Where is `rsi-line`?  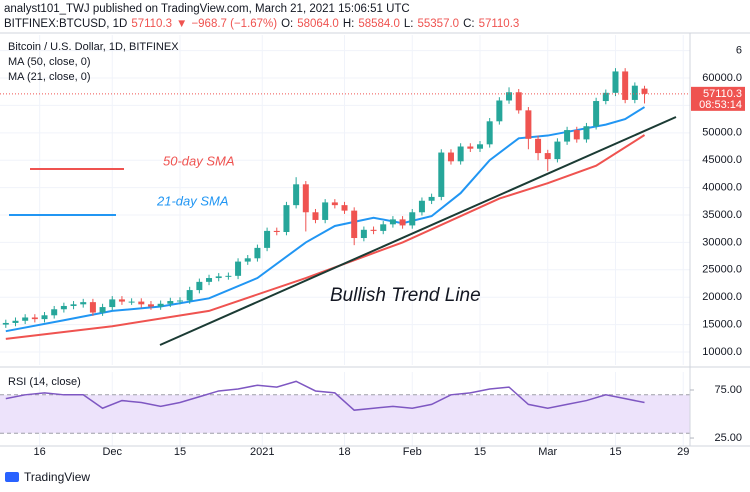
rsi-line is located at coordinates (325, 395).